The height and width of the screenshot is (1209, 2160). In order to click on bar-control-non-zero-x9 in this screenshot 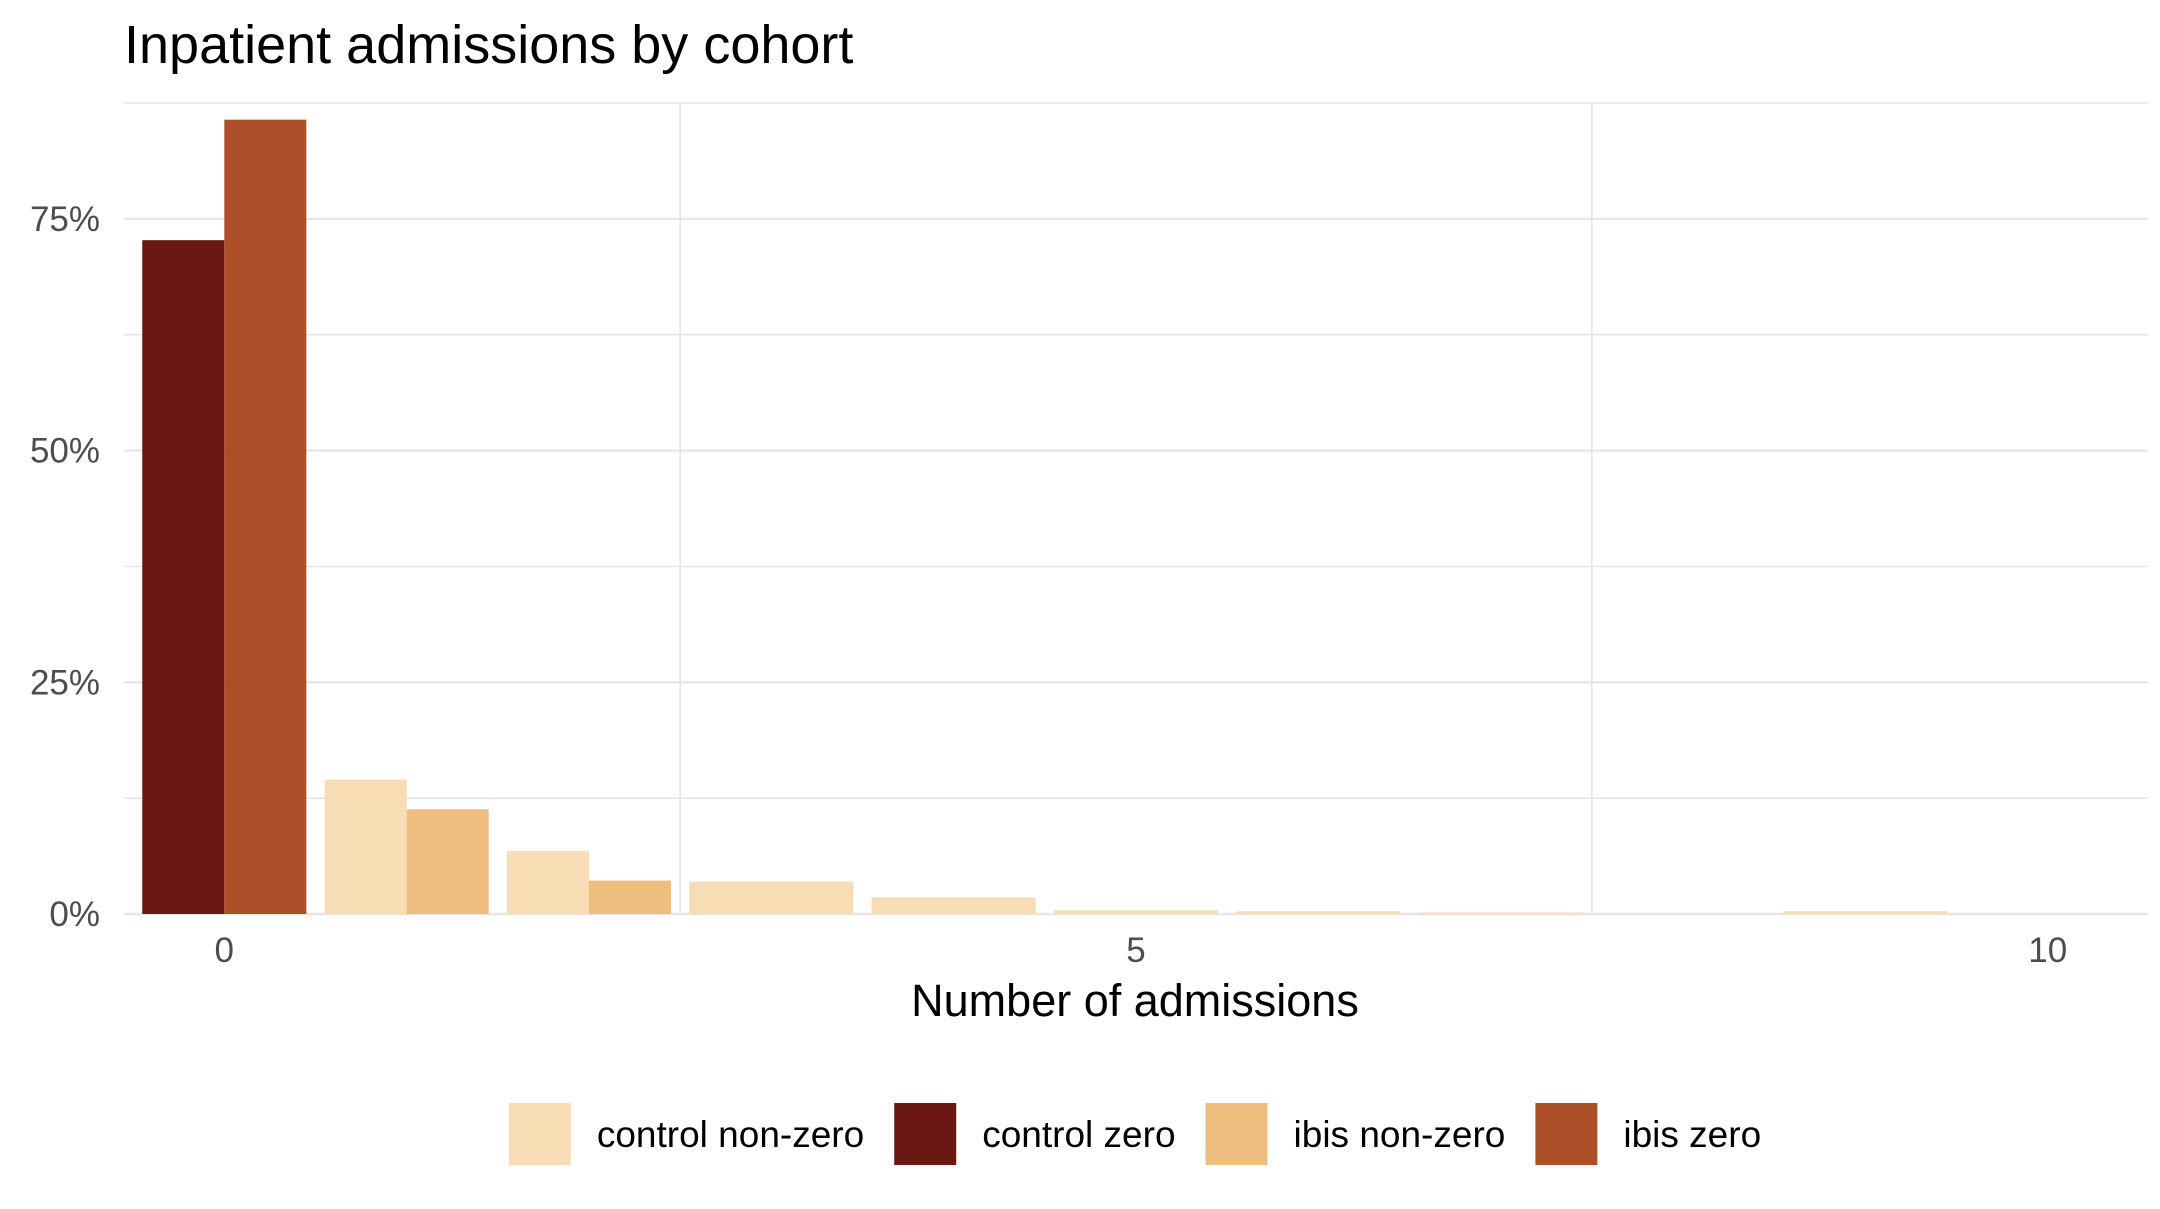, I will do `click(1865, 912)`.